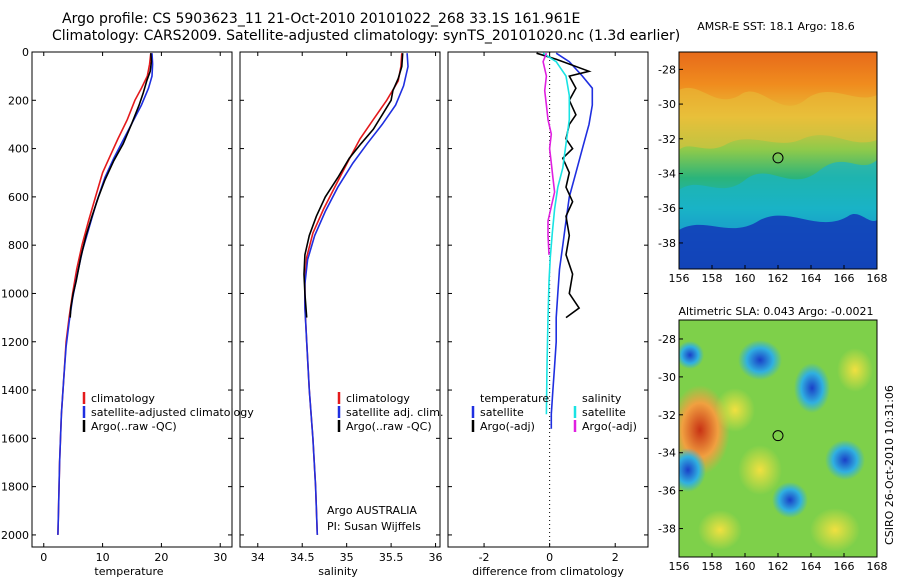 This screenshot has height=580, width=900. Describe the element at coordinates (436, 557) in the screenshot. I see `x-tick-label: 36` at that location.